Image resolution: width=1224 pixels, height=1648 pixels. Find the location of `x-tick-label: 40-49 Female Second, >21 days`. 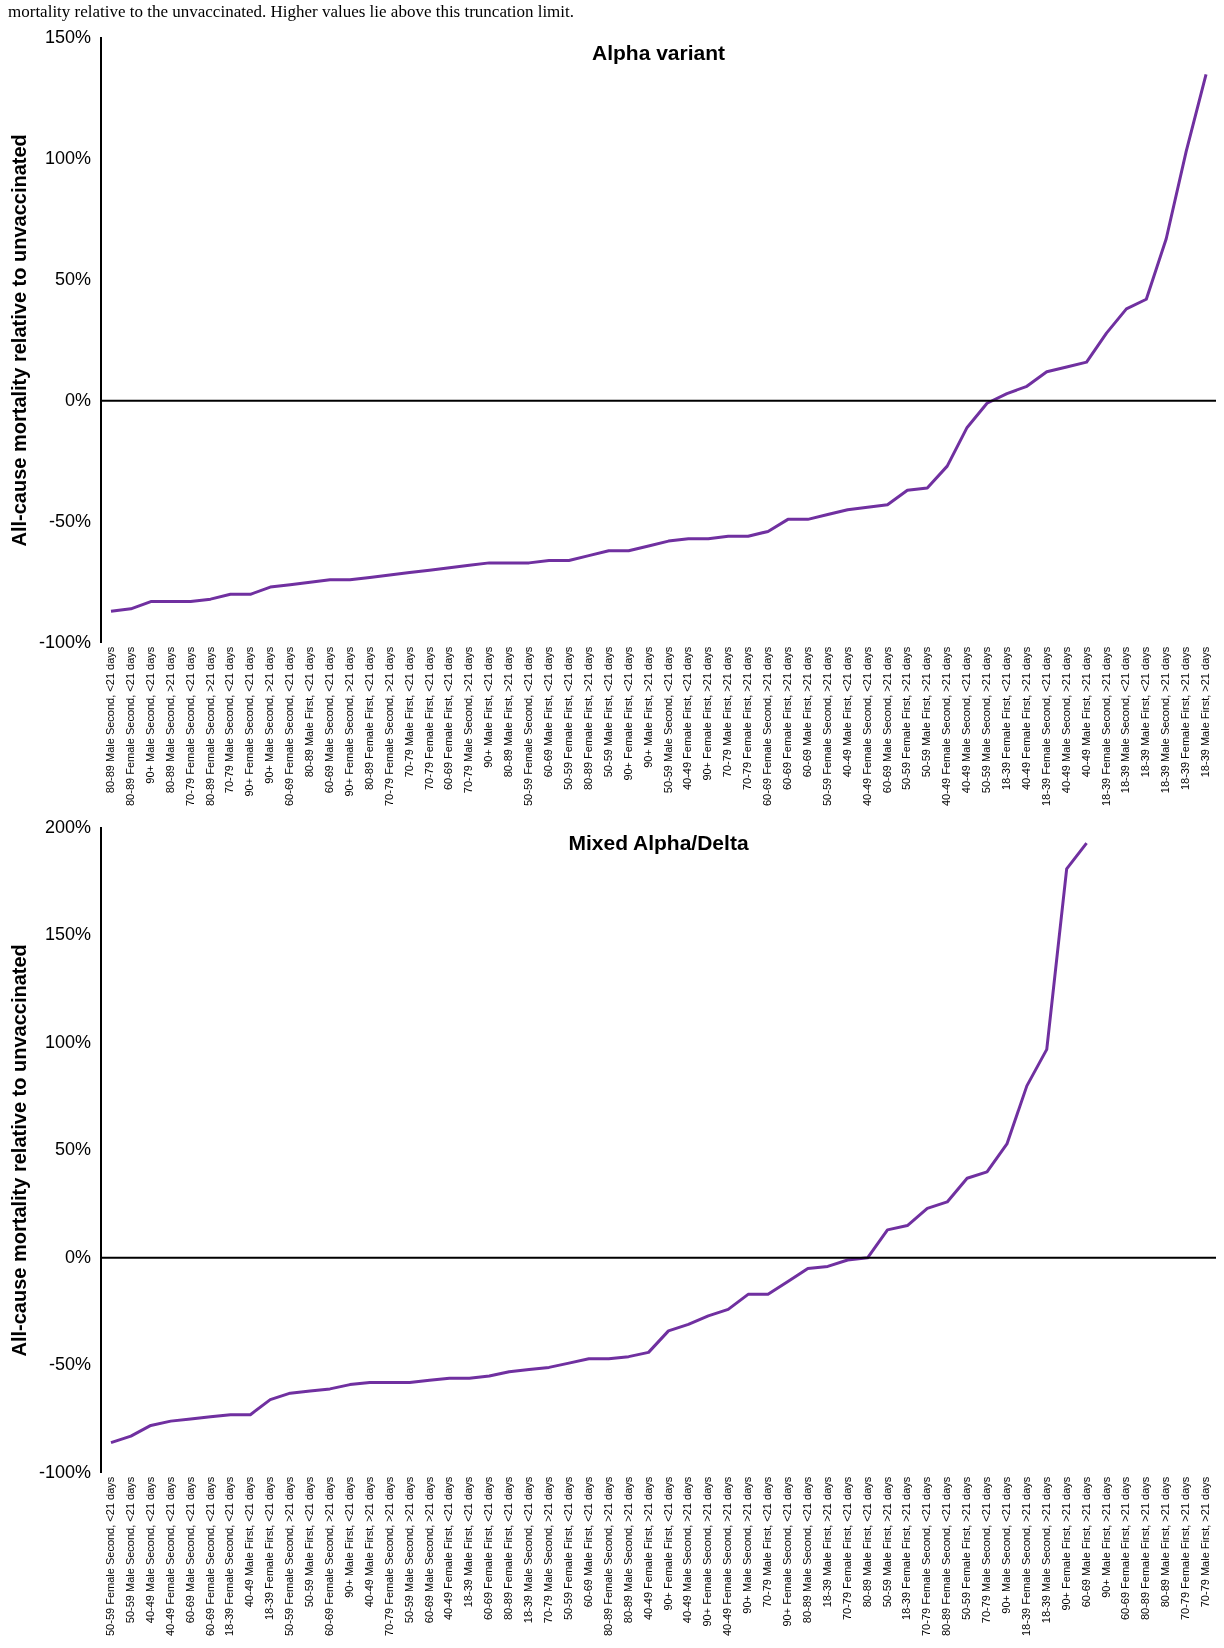

x-tick-label: 40-49 Female Second, >21 days is located at coordinates (727, 1556).